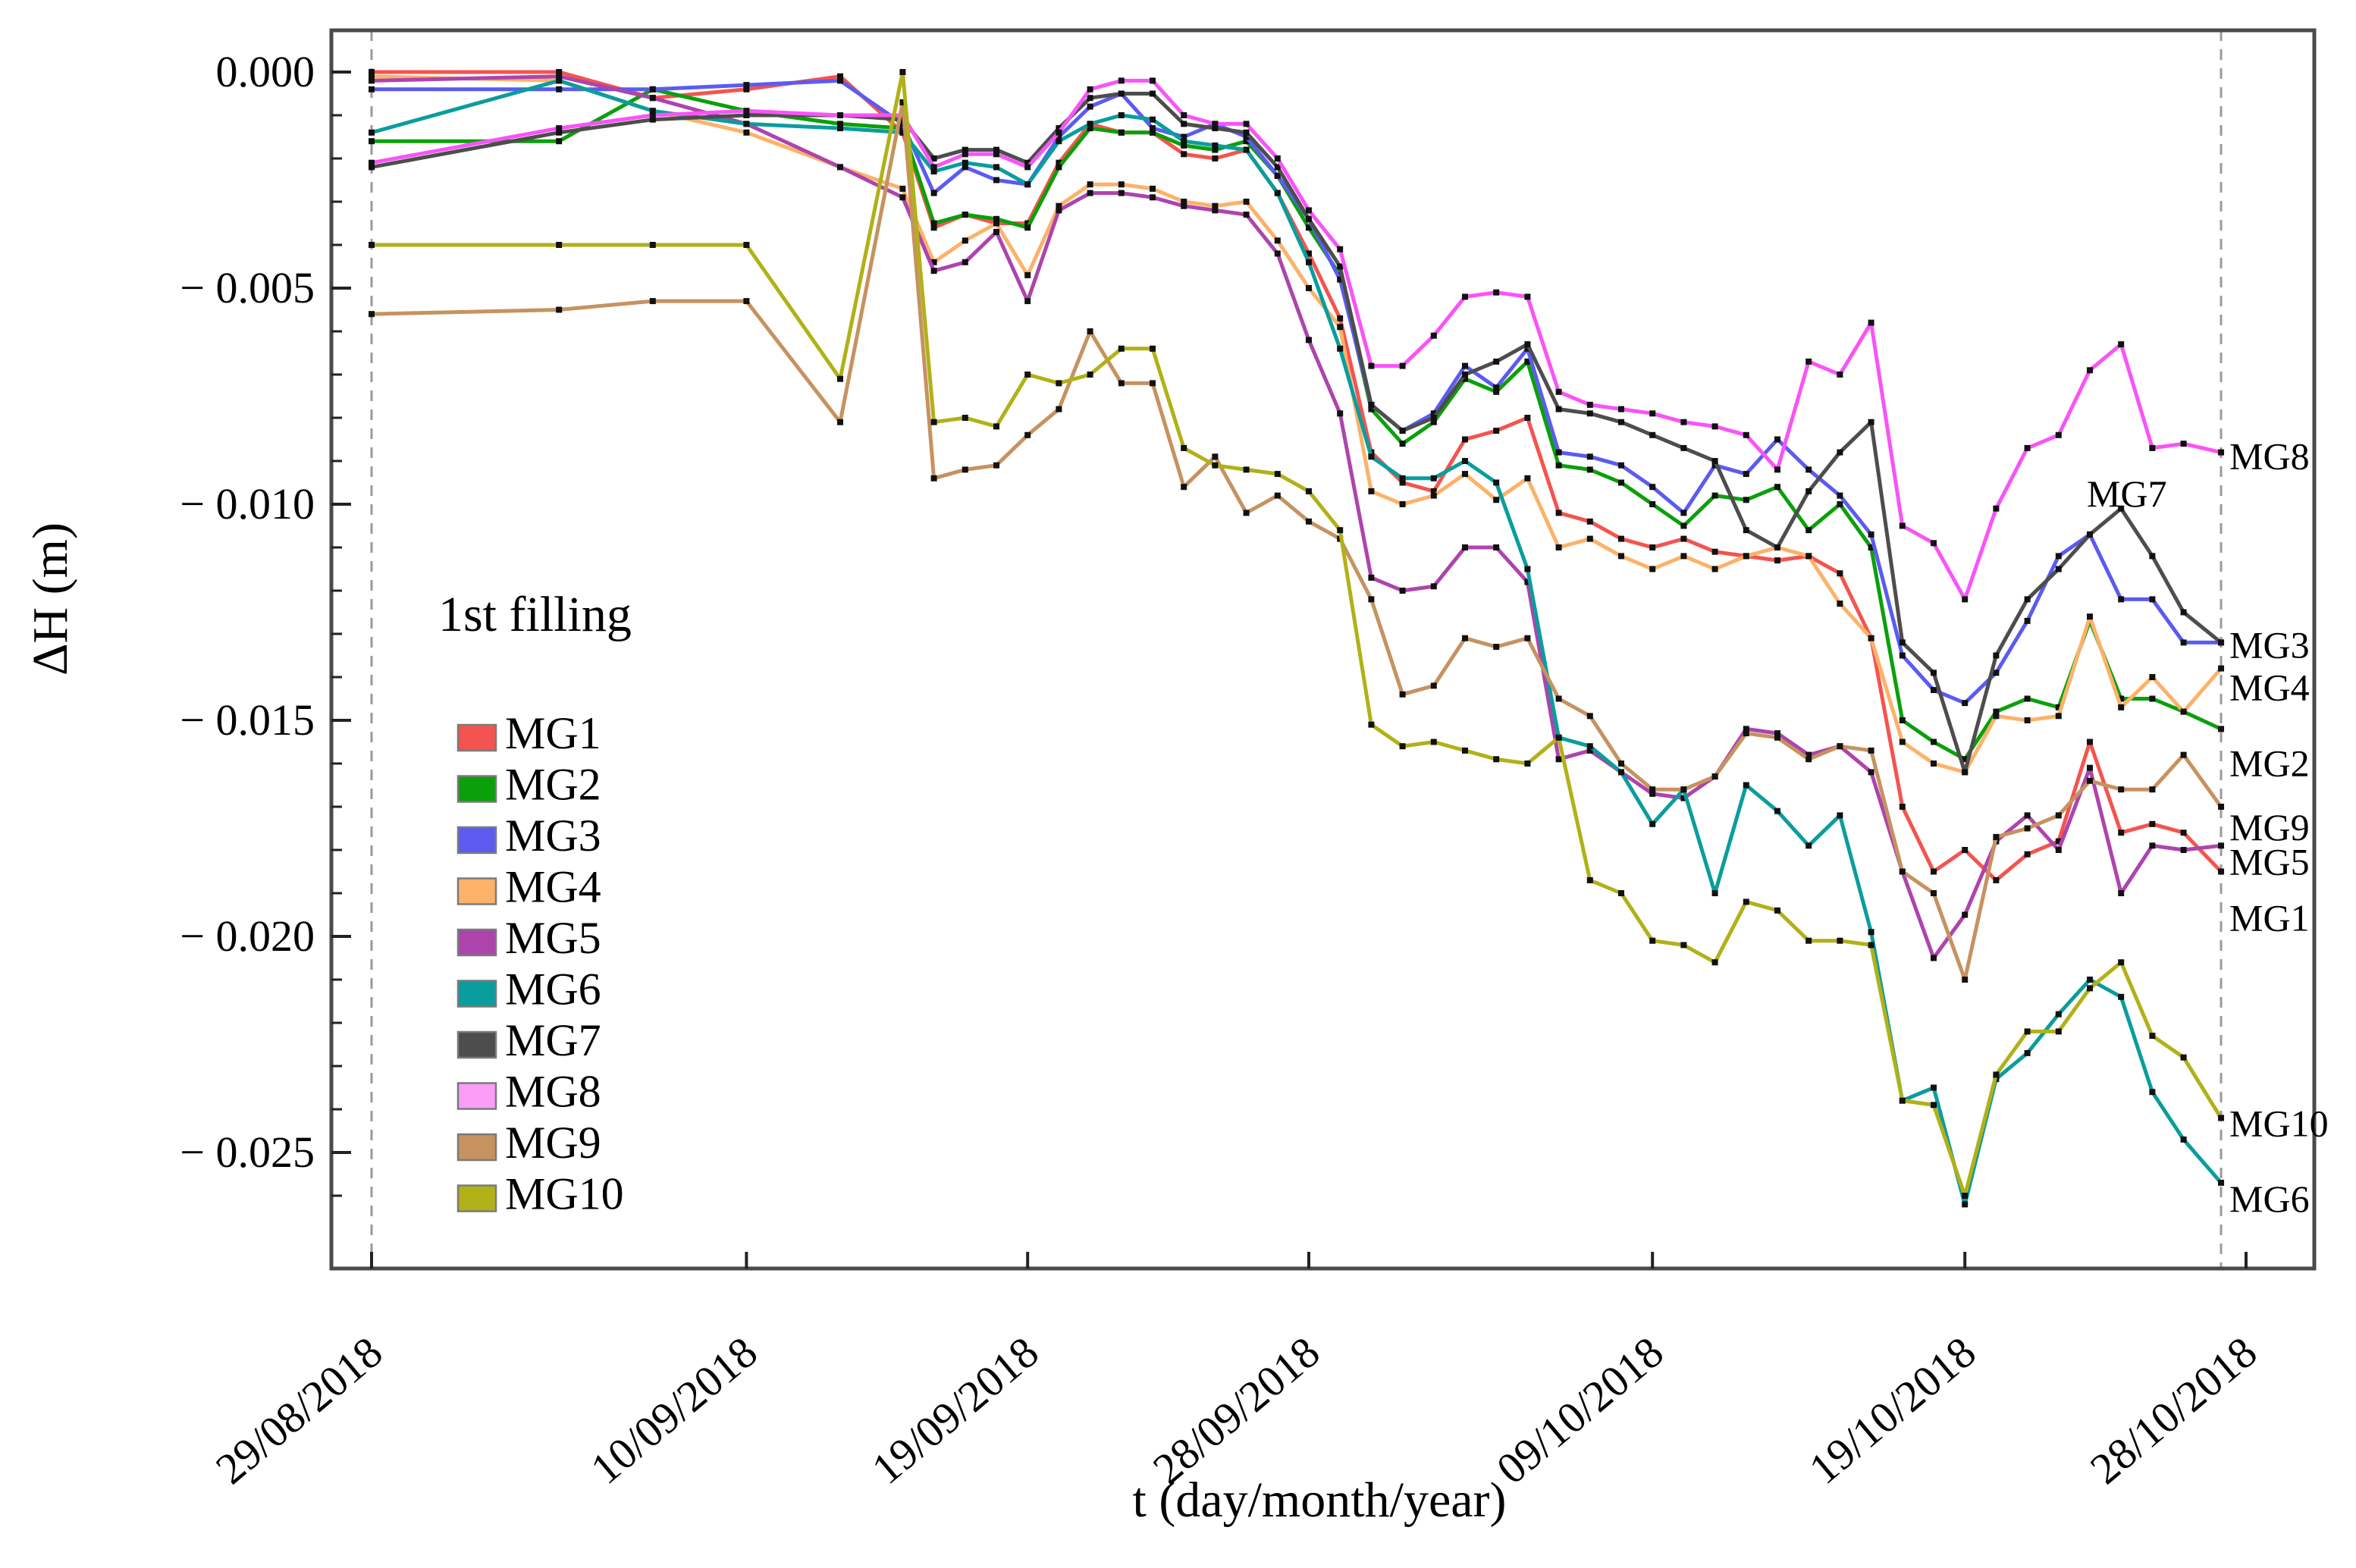  I want to click on y-axis, so click(341, 634).